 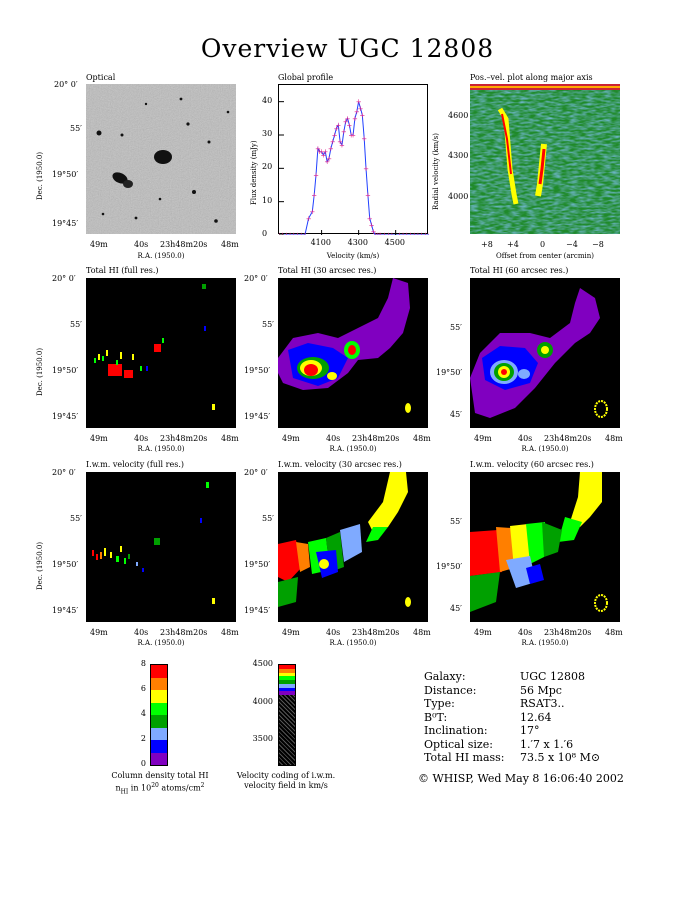 I want to click on profile-line, so click(x=354, y=168).